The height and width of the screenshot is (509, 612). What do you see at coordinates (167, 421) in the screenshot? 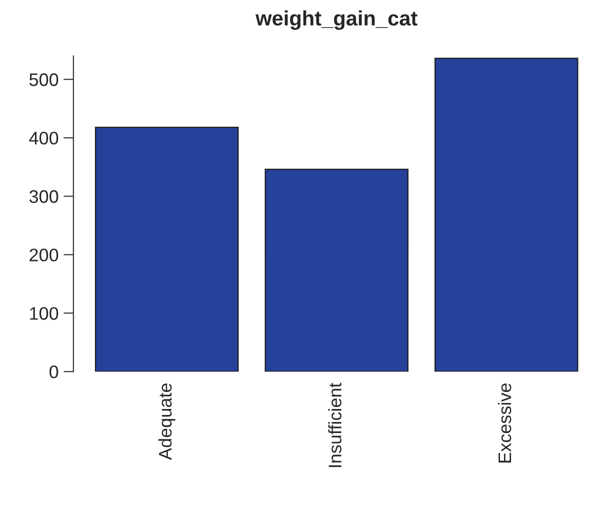
I see `x-tick-label: Adequate` at bounding box center [167, 421].